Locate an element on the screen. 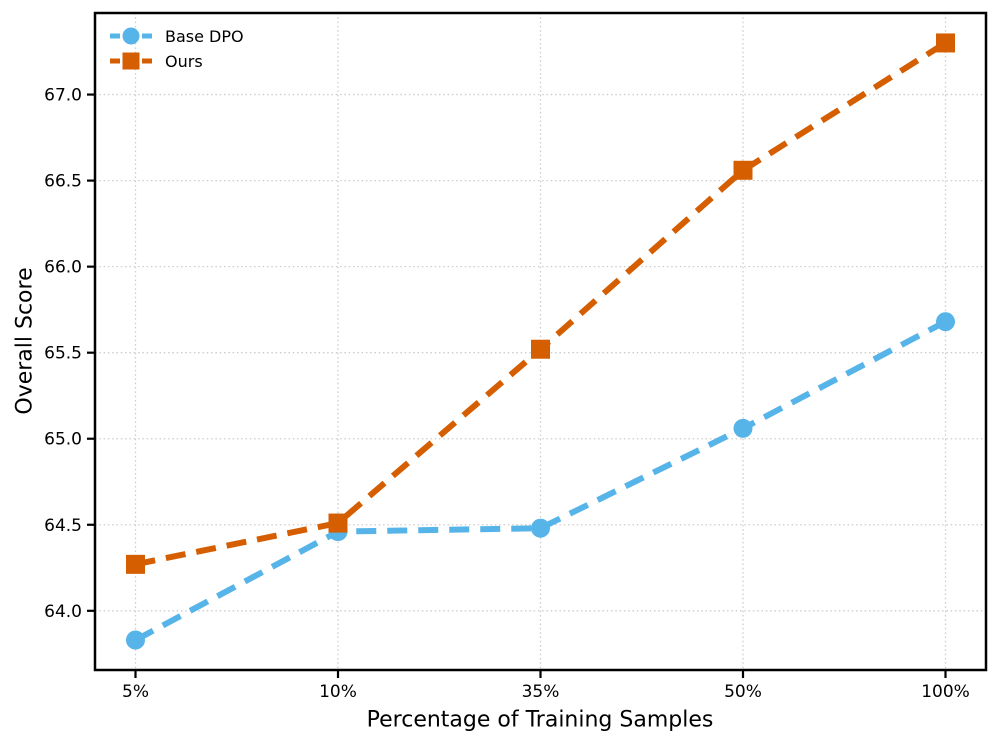 The width and height of the screenshot is (996, 744). legend: Base DPO Ours is located at coordinates (176, 50).